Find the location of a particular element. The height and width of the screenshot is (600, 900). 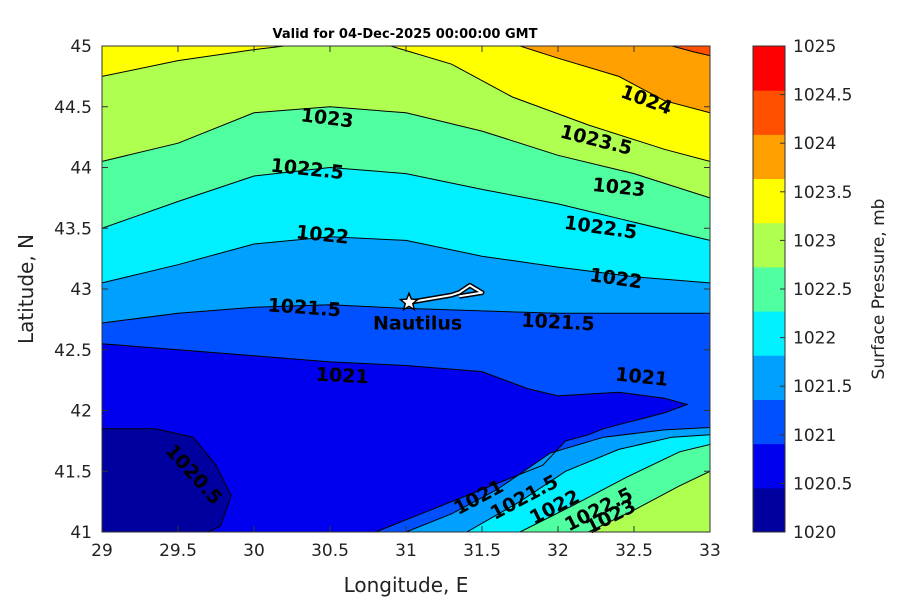

colorbar-tick-label: 1020.5 is located at coordinates (822, 484).